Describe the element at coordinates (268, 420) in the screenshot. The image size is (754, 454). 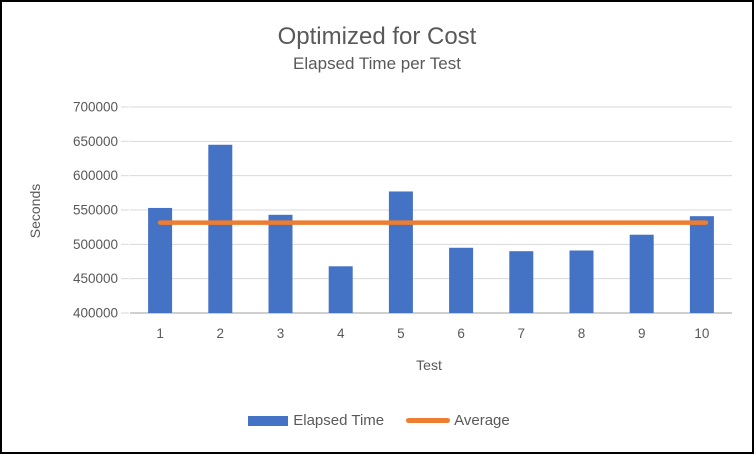
I see `elapsed-time-swatch-icon` at that location.